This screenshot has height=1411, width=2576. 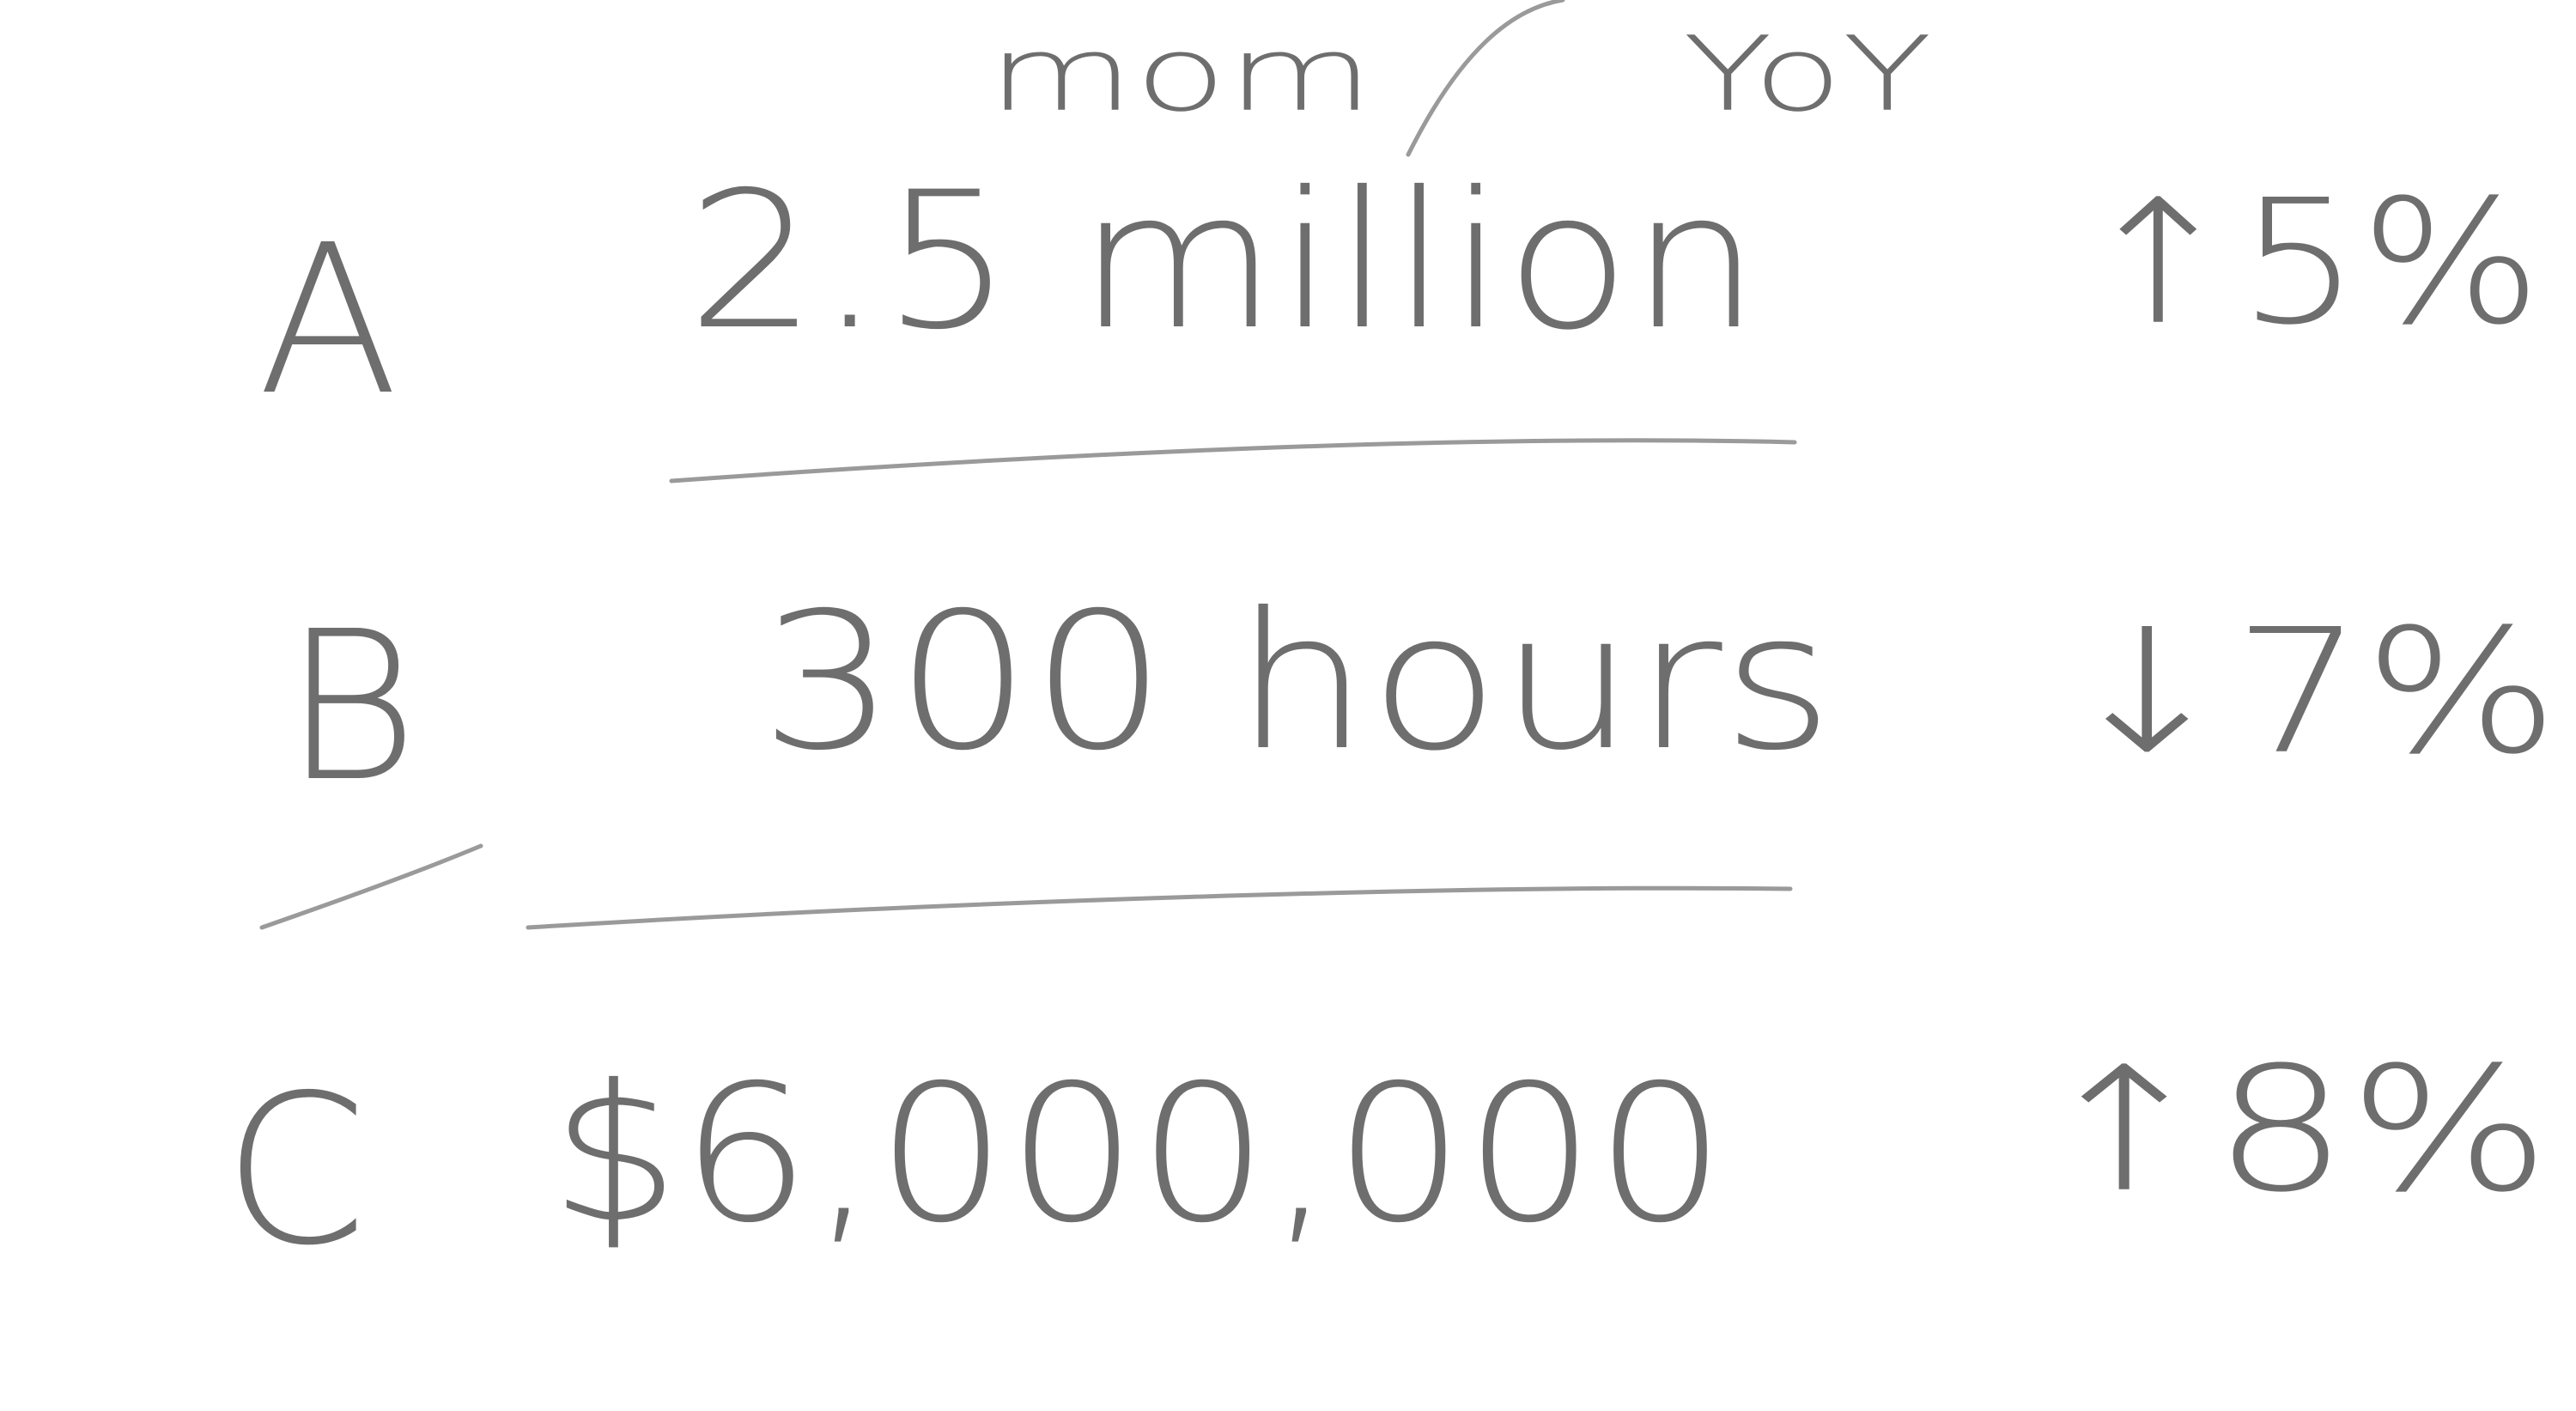 What do you see at coordinates (2310, 693) in the screenshot?
I see `row-change: ↓7%` at bounding box center [2310, 693].